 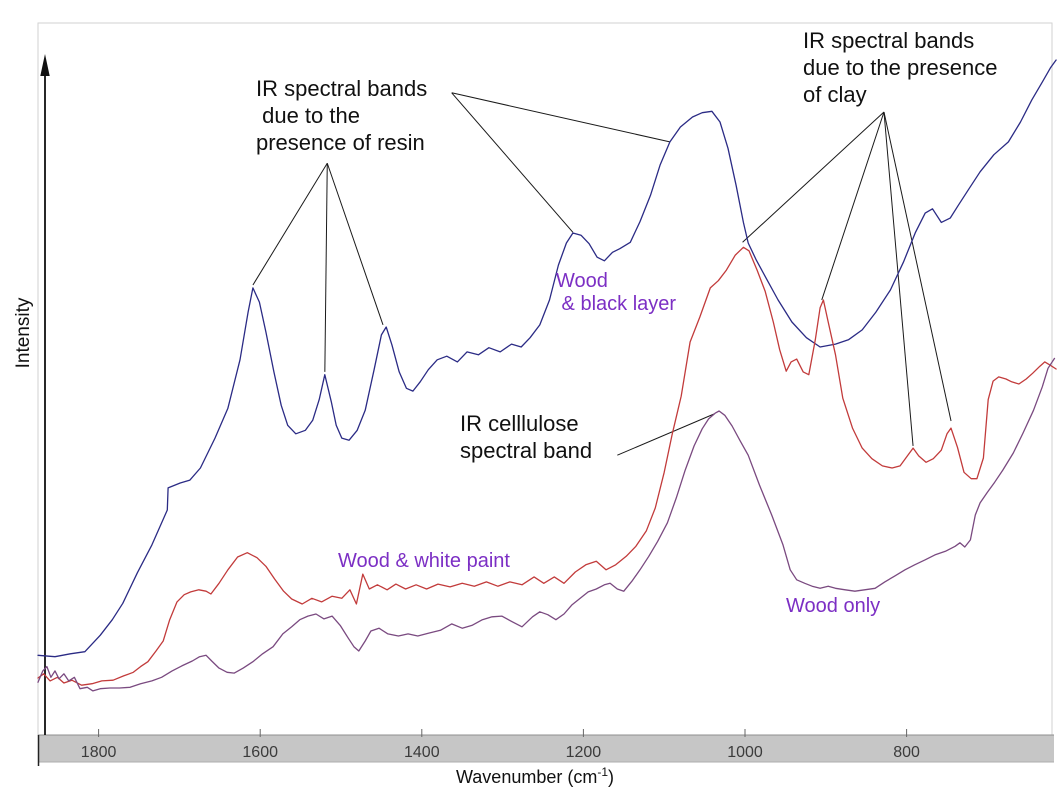 I want to click on series-label-wood-black-line1: Wood, so click(x=582, y=281).